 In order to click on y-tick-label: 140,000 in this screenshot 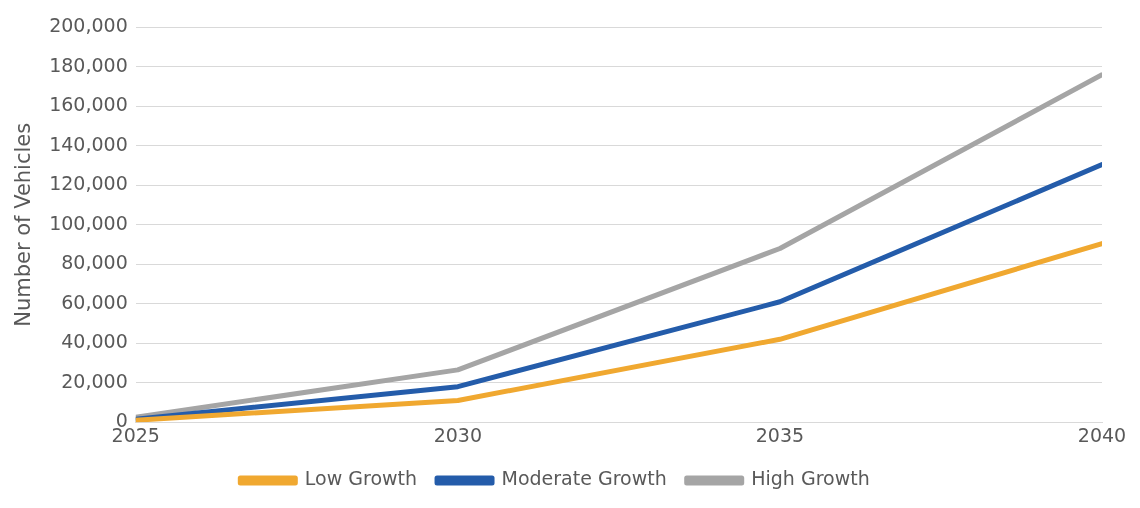, I will do `click(88, 143)`.